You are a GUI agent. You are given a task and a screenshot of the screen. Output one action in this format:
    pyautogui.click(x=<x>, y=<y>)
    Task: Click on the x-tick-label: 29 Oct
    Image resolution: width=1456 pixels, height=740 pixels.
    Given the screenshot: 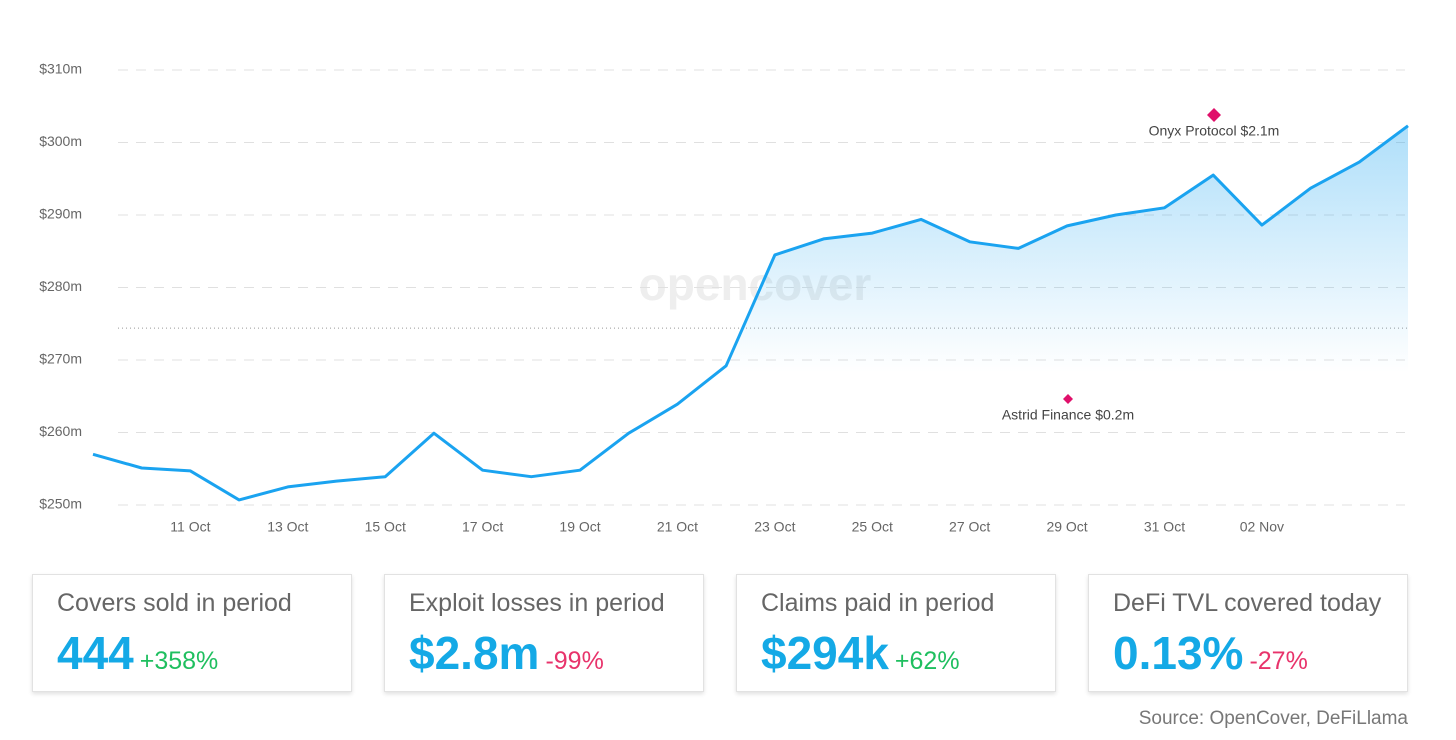 What is the action you would take?
    pyautogui.click(x=1066, y=527)
    